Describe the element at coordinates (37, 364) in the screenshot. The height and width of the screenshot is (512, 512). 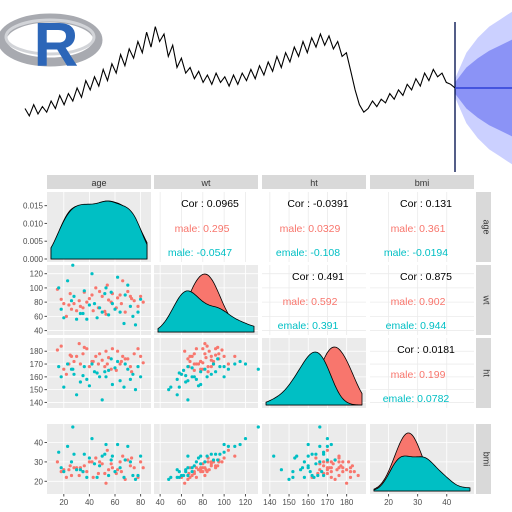
I see `ytick-ht: 170` at that location.